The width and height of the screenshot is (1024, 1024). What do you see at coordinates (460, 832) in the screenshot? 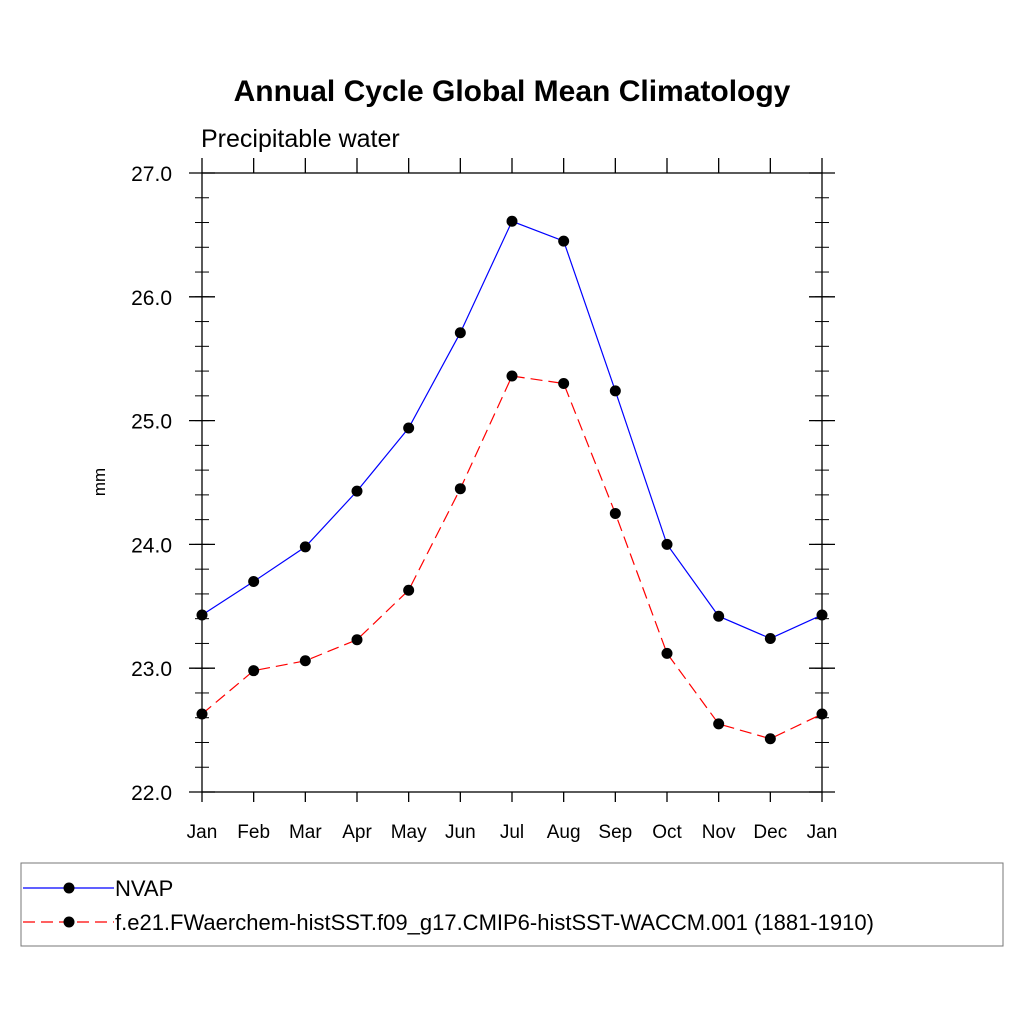
I see `x-tick-label: Jun` at bounding box center [460, 832].